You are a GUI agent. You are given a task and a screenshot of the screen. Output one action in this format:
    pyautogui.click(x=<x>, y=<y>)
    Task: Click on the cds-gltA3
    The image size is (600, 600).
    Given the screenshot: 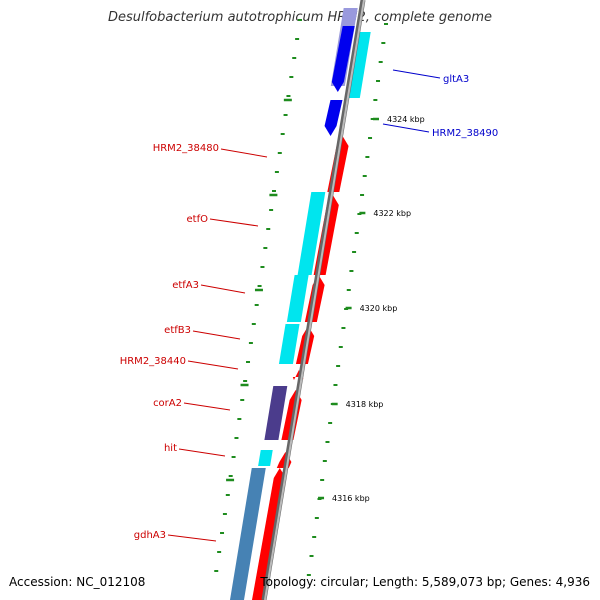 What is the action you would take?
    pyautogui.click(x=343, y=59)
    